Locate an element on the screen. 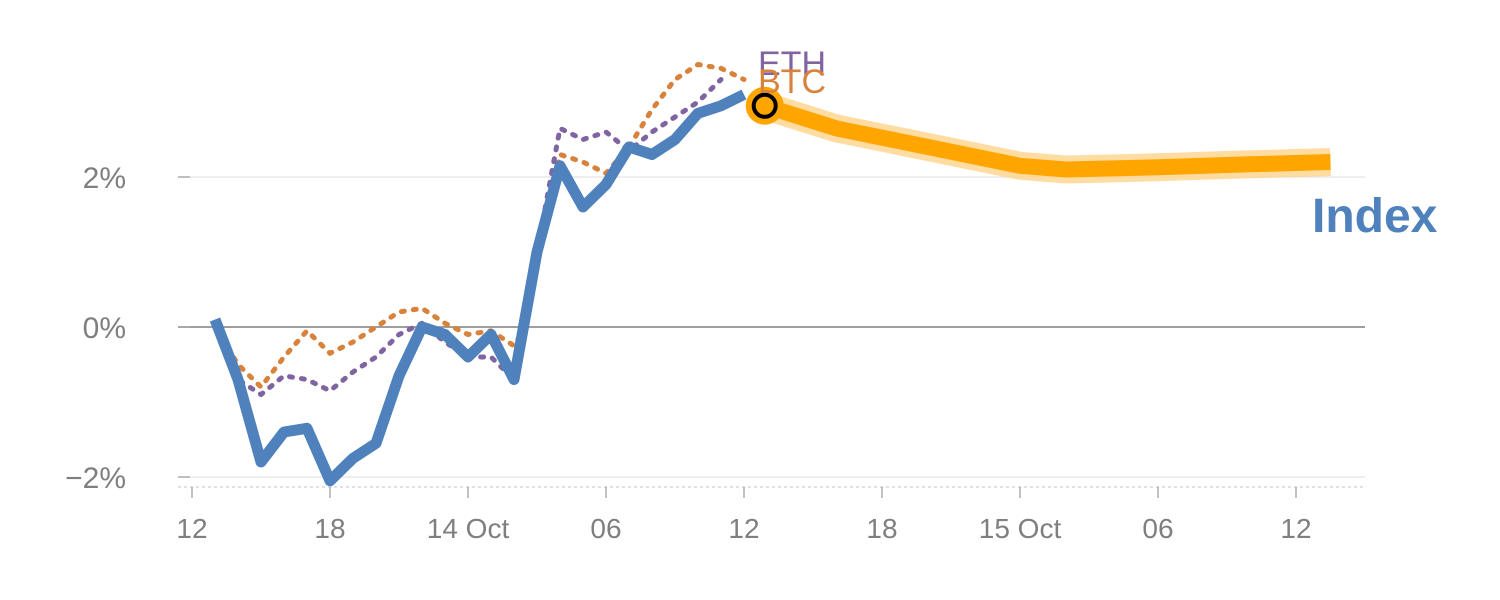  series-label-eth: ETH is located at coordinates (792, 64).